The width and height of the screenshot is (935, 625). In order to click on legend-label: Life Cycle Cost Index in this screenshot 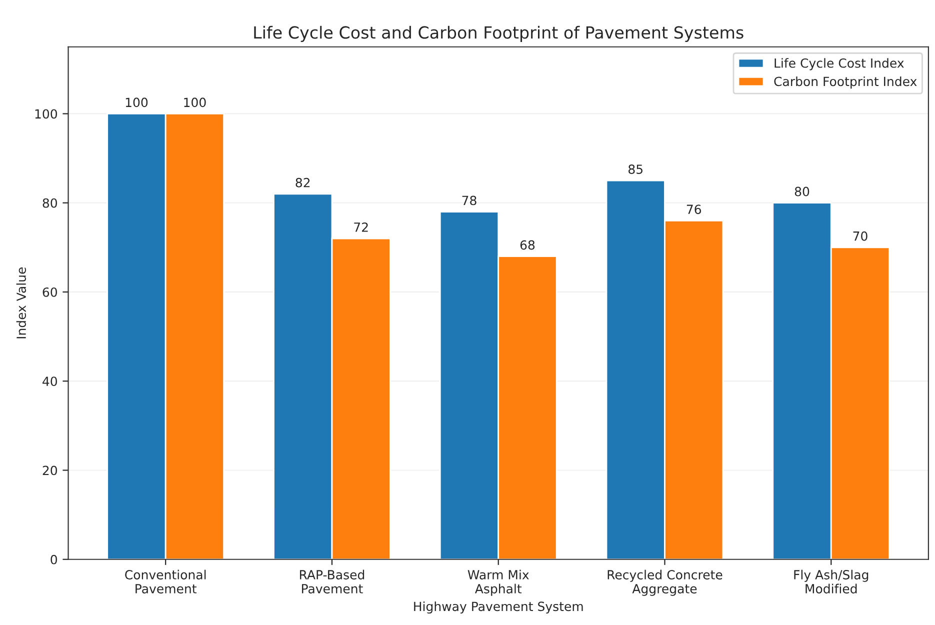, I will do `click(839, 64)`.